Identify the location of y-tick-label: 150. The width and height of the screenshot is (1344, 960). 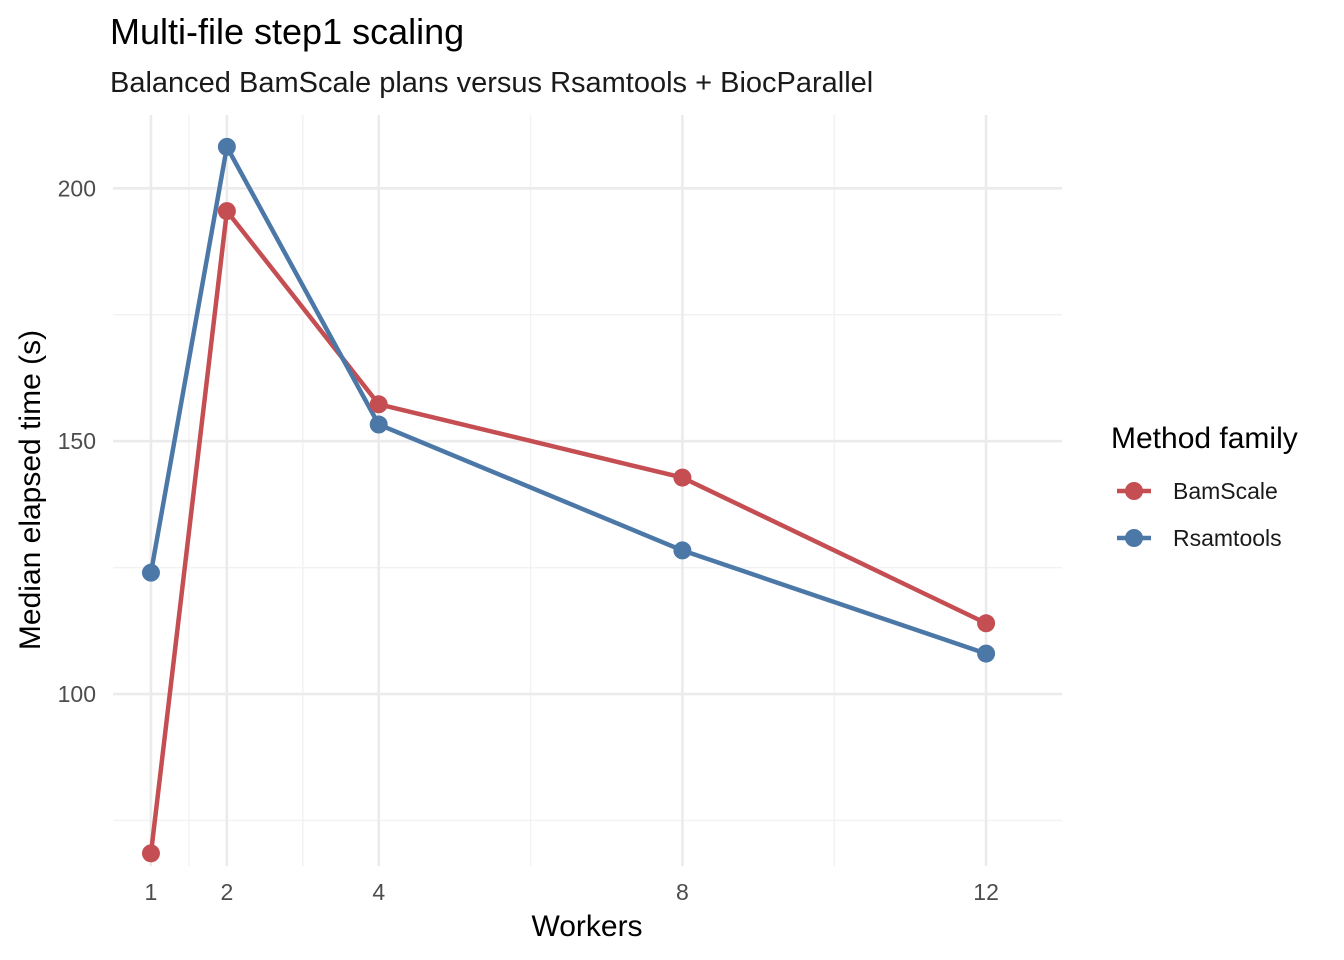
(77, 441).